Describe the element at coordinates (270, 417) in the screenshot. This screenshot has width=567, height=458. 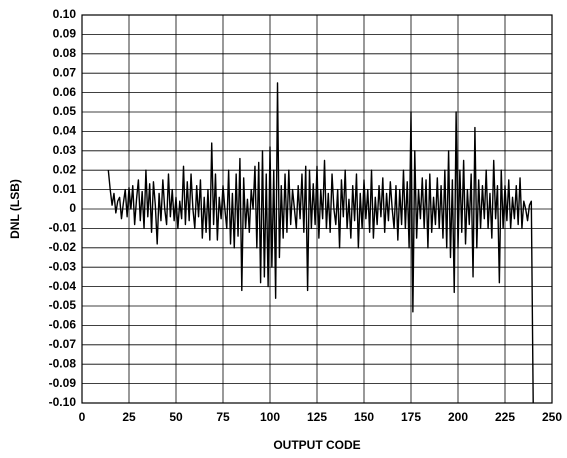
I see `x-tick-label: 100` at that location.